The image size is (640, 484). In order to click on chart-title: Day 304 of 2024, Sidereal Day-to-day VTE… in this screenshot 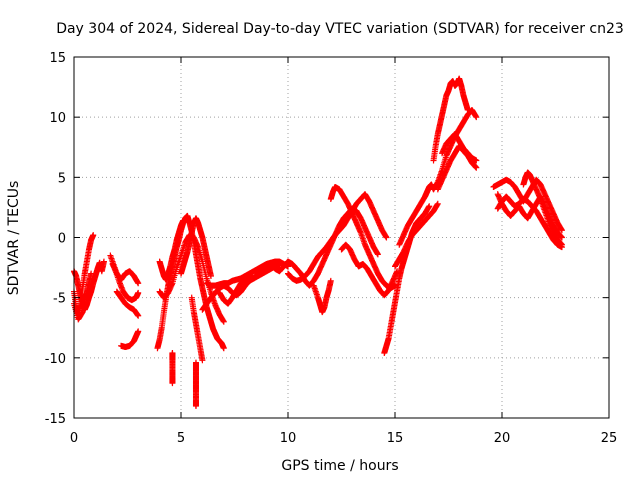, I will do `click(340, 29)`.